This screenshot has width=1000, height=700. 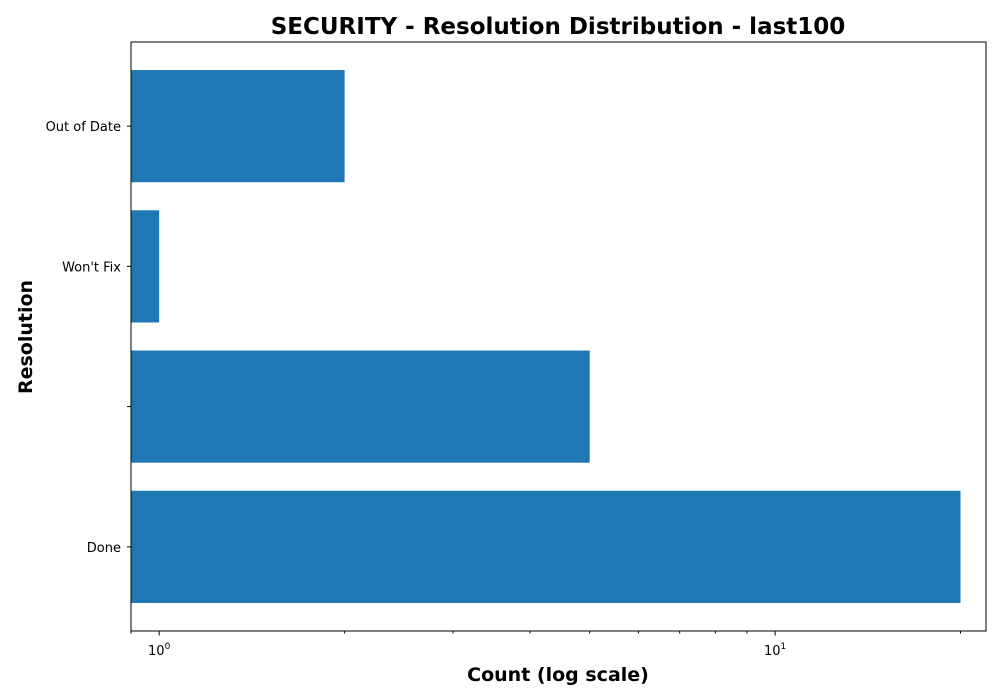 I want to click on y-tick-label-0: Done, so click(x=104, y=548).